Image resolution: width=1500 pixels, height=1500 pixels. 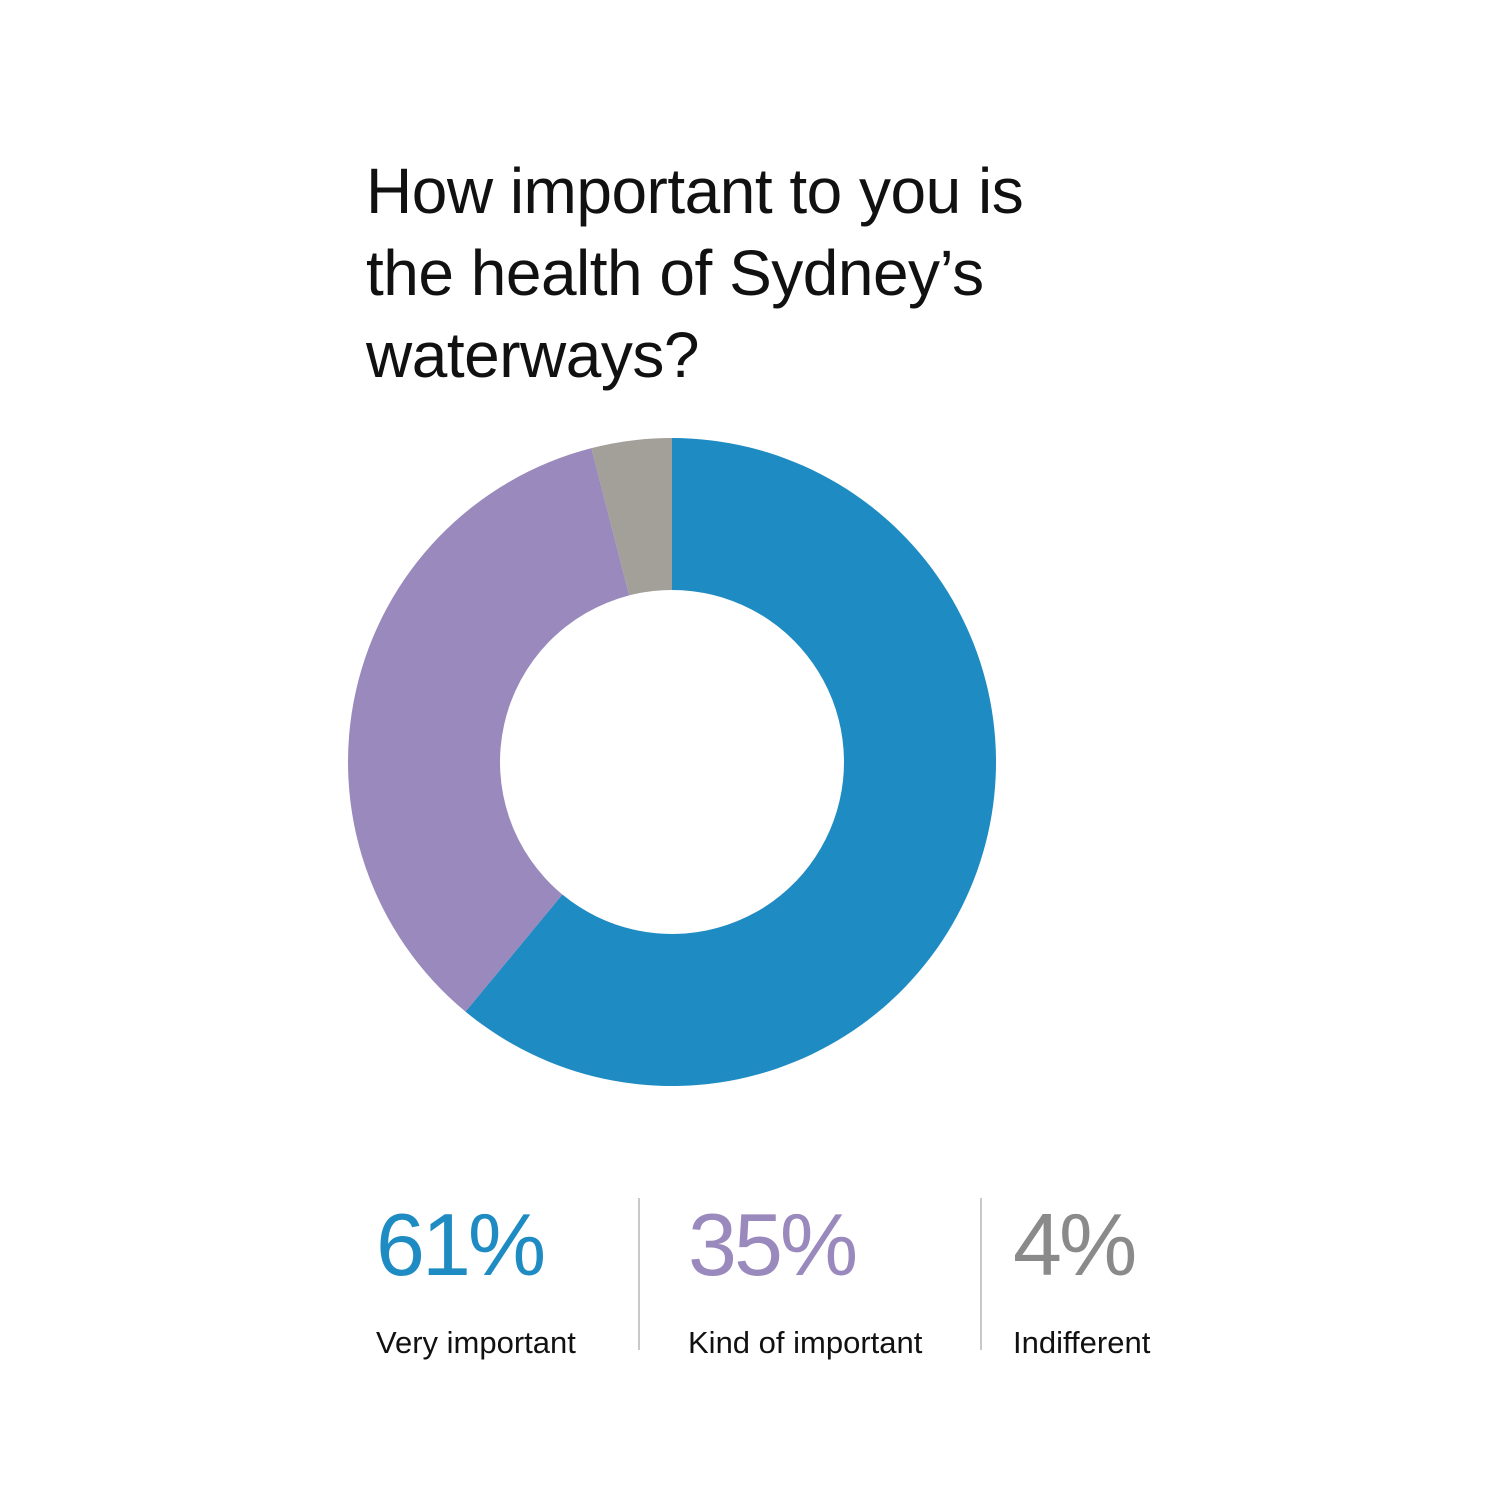 I want to click on donut-slice-kind-of-important, so click(x=488, y=730).